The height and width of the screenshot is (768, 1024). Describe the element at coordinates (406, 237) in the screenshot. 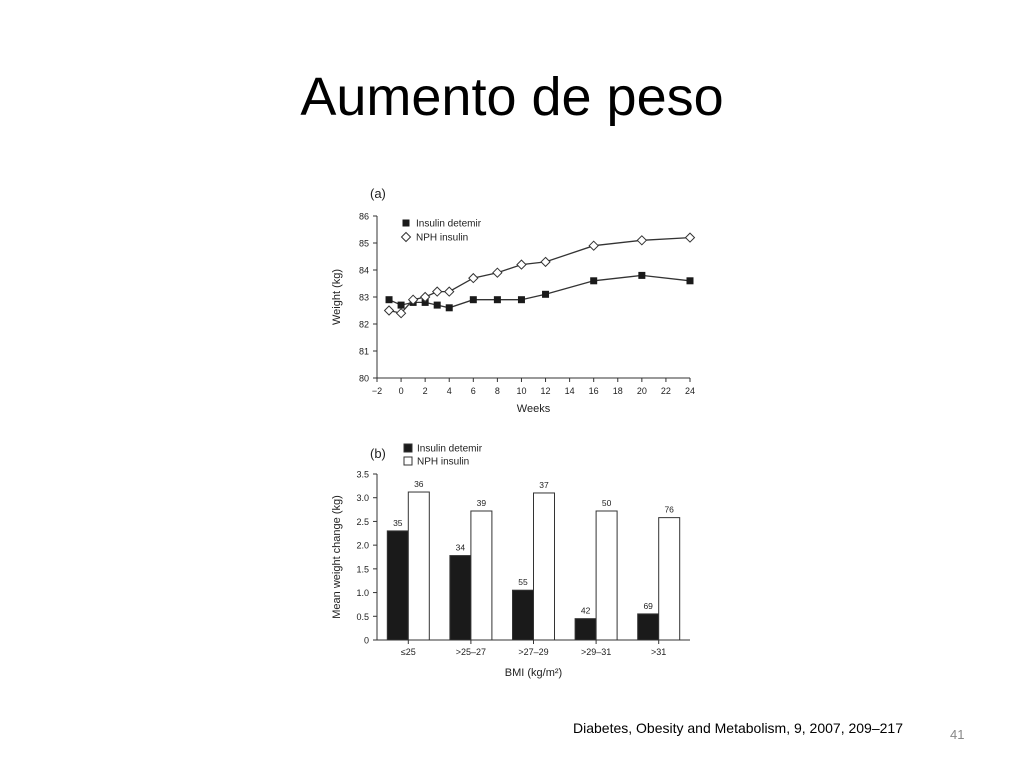

I see `legend-nph-marker` at that location.